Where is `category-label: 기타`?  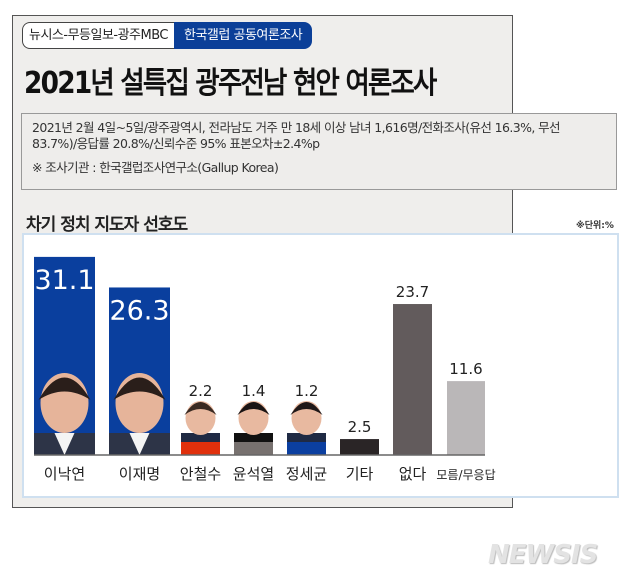
category-label: 기타 is located at coordinates (360, 474).